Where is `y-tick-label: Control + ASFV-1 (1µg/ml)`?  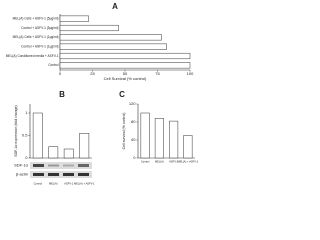 y-tick-label: Control + ASFV-1 (1µg/ml) is located at coordinates (39, 47).